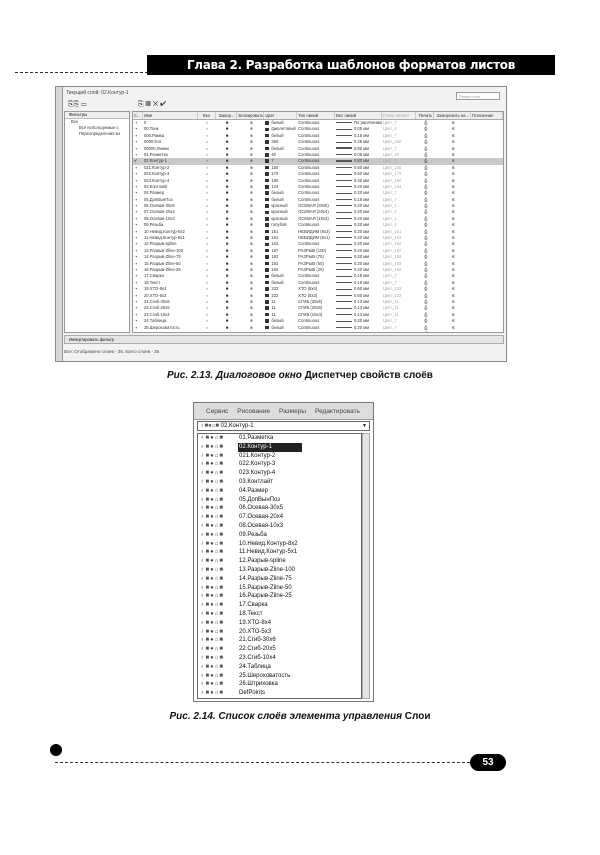 The width and height of the screenshot is (600, 855). What do you see at coordinates (314, 231) in the screenshot?
I see `linetype: НЕВИДИМ (8х2)` at bounding box center [314, 231].